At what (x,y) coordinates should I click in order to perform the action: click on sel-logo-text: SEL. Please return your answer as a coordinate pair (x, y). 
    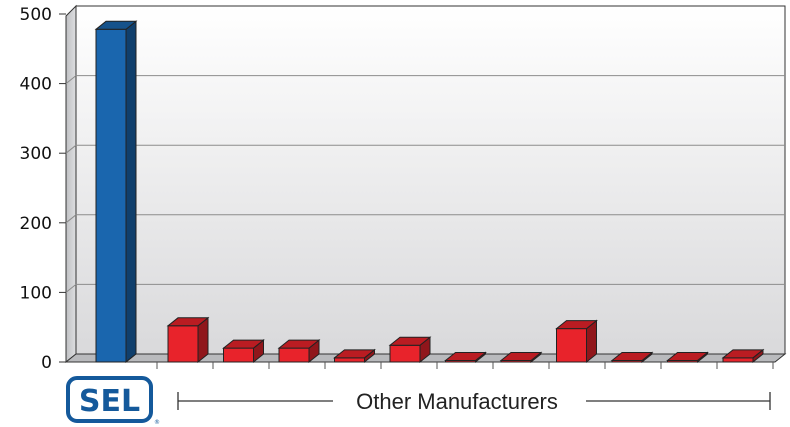
    Looking at the image, I should click on (109, 401).